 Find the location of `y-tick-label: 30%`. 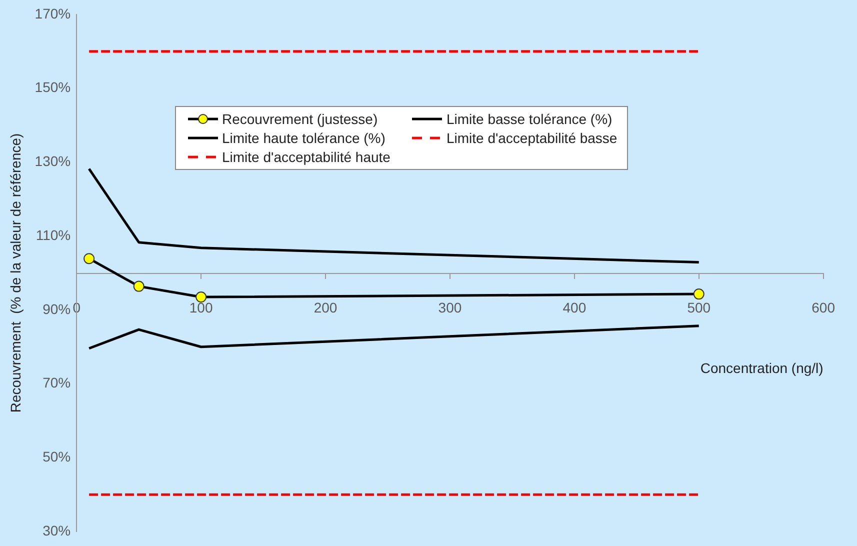

y-tick-label: 30% is located at coordinates (56, 530).